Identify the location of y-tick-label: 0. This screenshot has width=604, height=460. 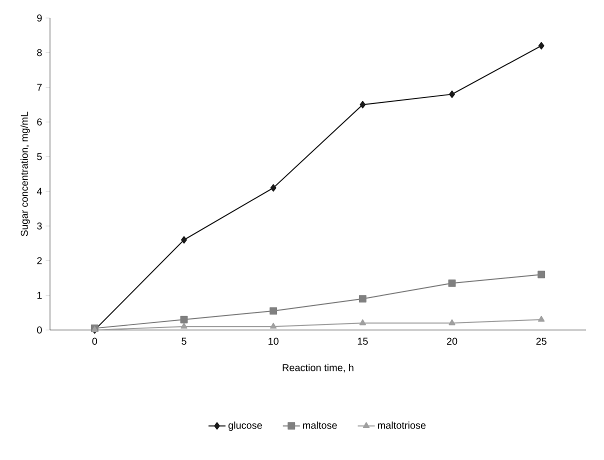
(39, 330).